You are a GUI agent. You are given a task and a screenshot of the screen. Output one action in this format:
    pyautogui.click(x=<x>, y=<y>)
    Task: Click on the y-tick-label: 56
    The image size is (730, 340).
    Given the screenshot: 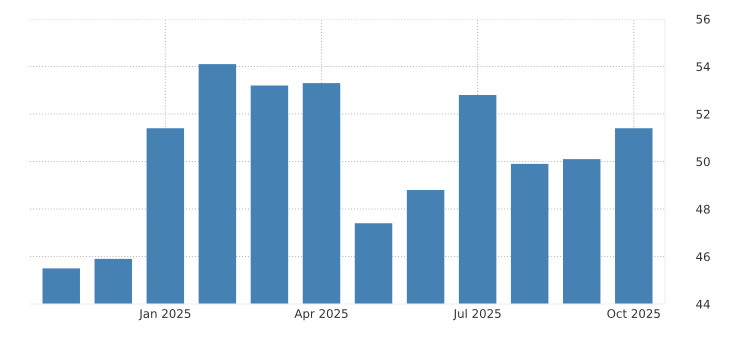 What is the action you would take?
    pyautogui.click(x=703, y=19)
    